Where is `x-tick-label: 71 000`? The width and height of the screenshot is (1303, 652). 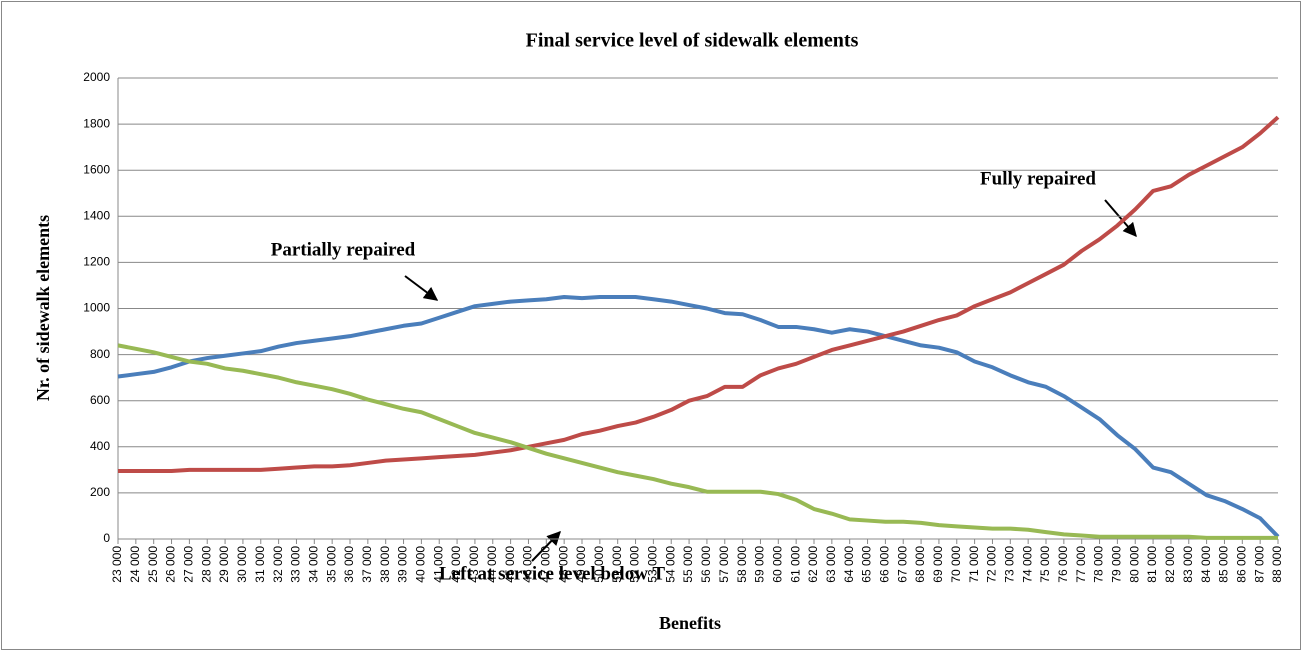
x-tick-label: 71 000 is located at coordinates (974, 564).